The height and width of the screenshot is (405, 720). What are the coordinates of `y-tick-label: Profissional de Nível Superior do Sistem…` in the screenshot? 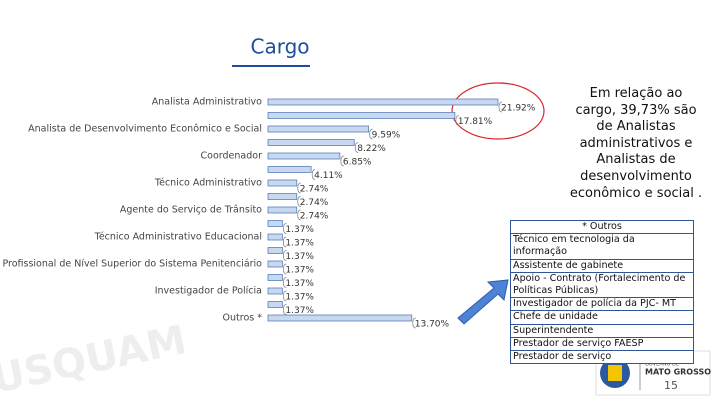 It's located at (132, 264).